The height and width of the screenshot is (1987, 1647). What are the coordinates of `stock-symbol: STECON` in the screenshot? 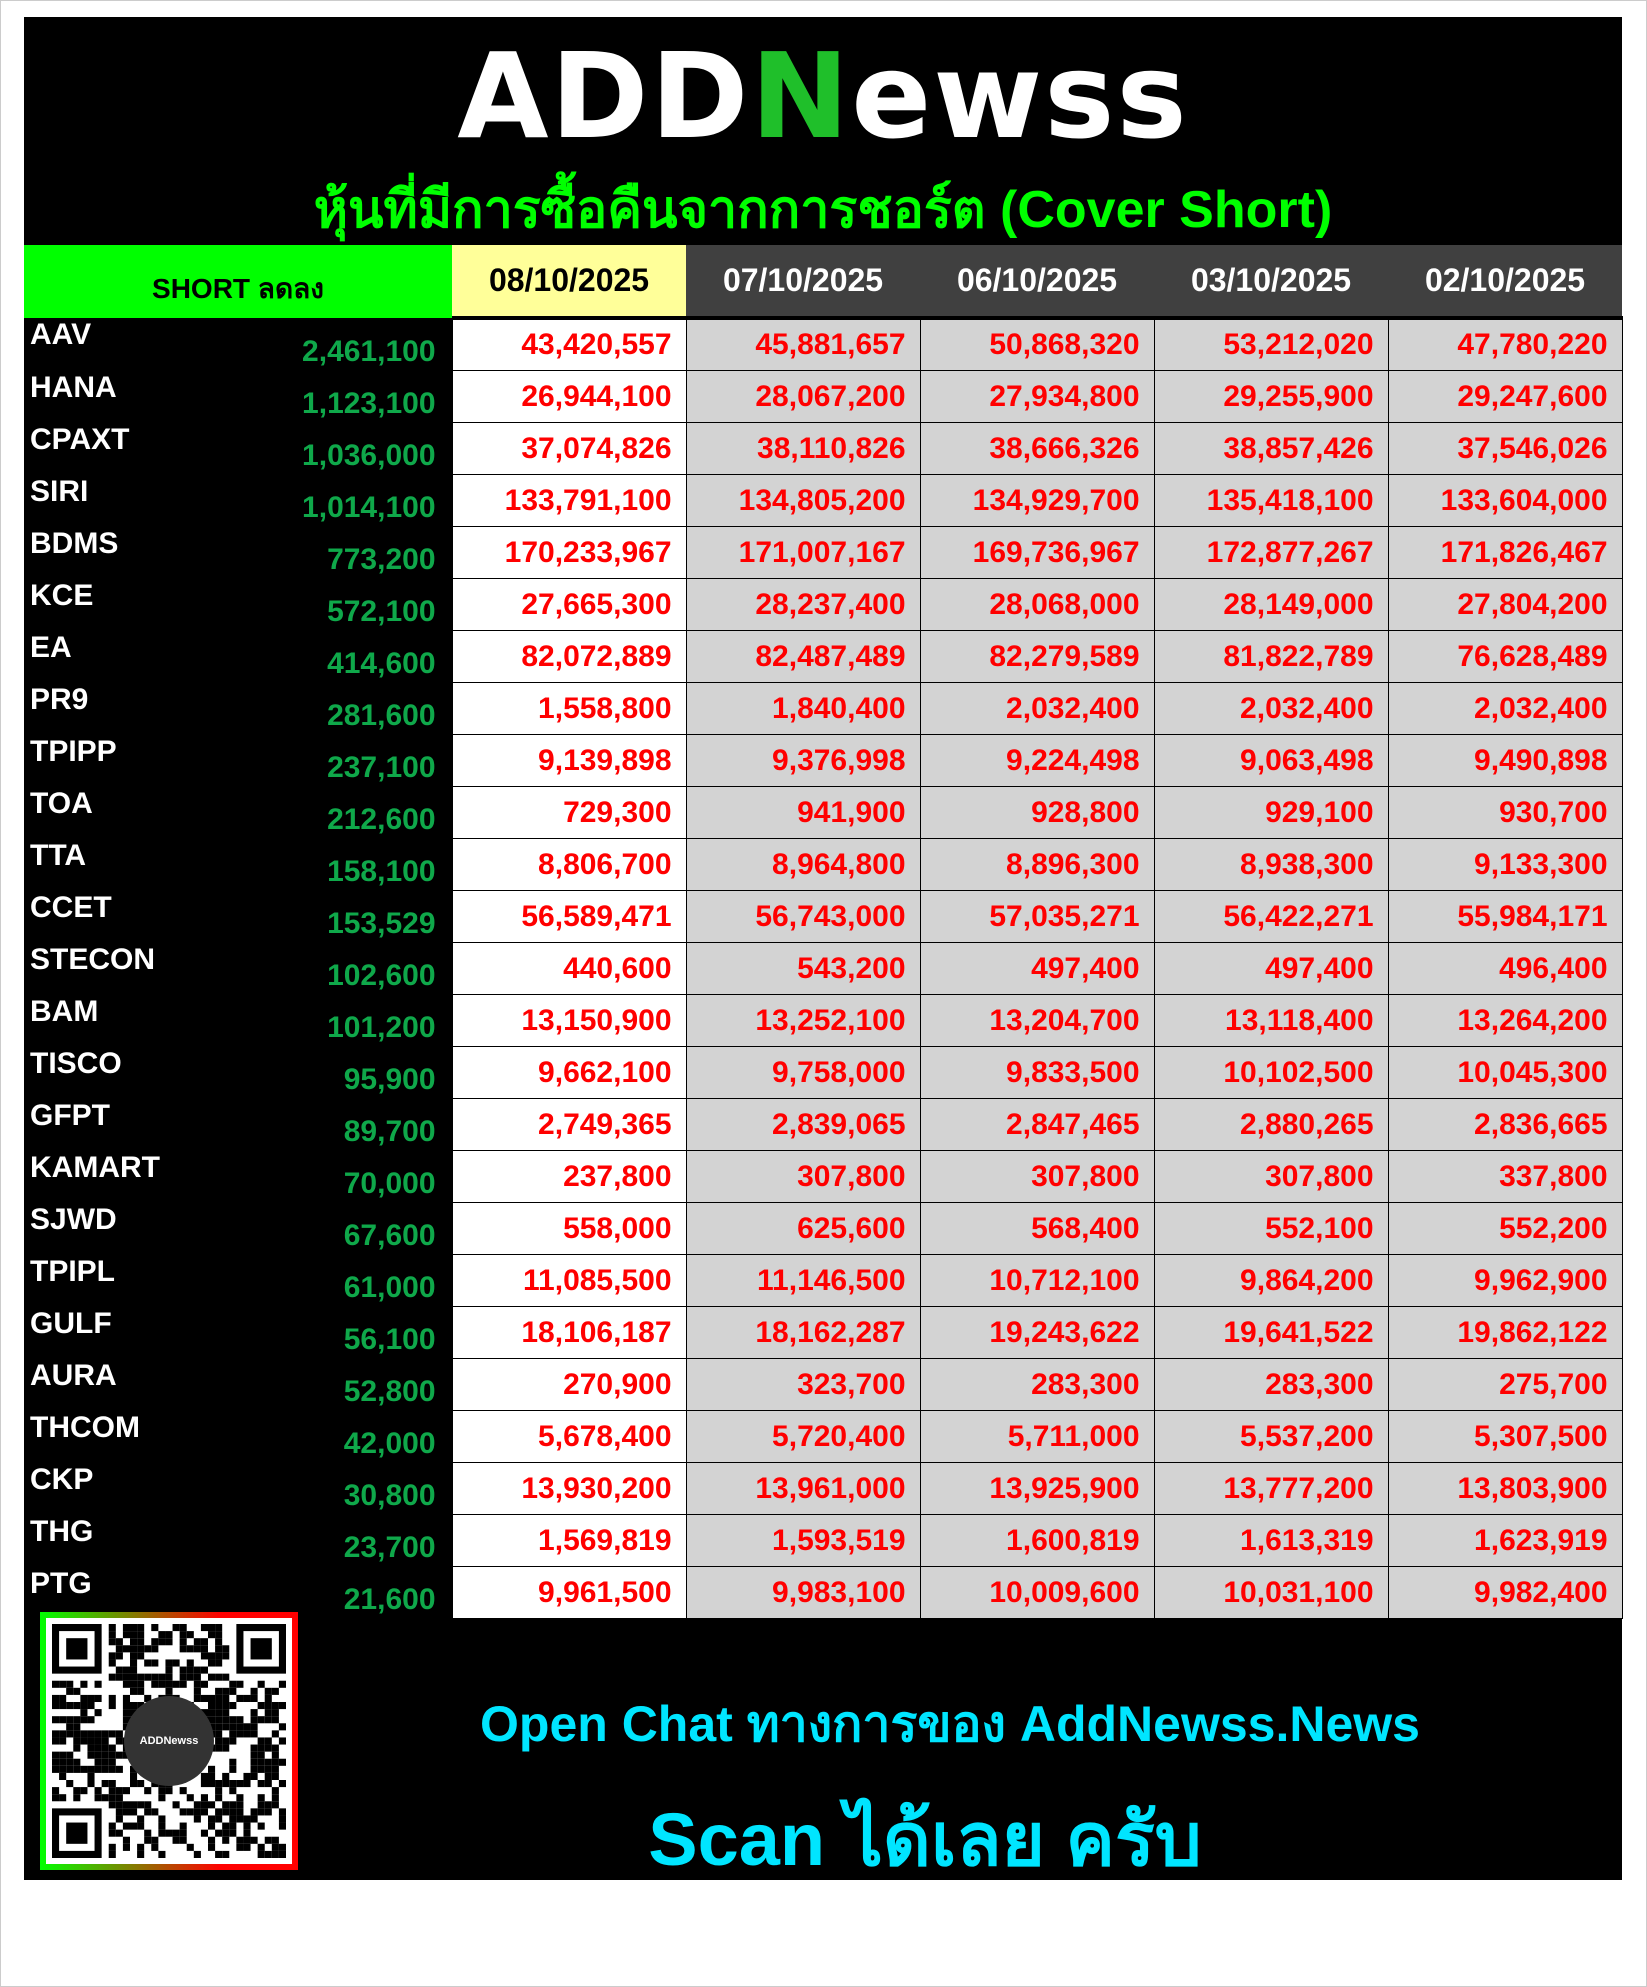 It's located at (131, 968).